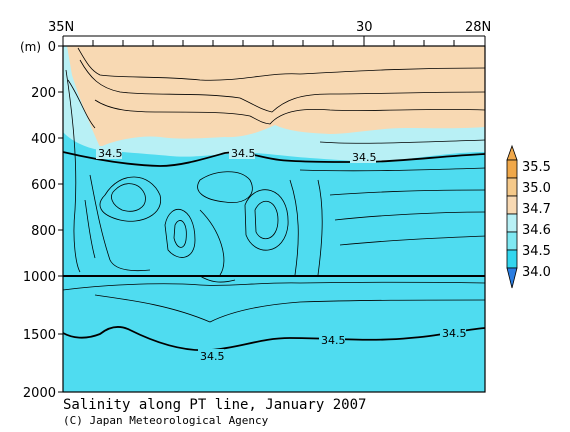  Describe the element at coordinates (536, 167) in the screenshot. I see `legend-label-35-5: 35.5` at that location.